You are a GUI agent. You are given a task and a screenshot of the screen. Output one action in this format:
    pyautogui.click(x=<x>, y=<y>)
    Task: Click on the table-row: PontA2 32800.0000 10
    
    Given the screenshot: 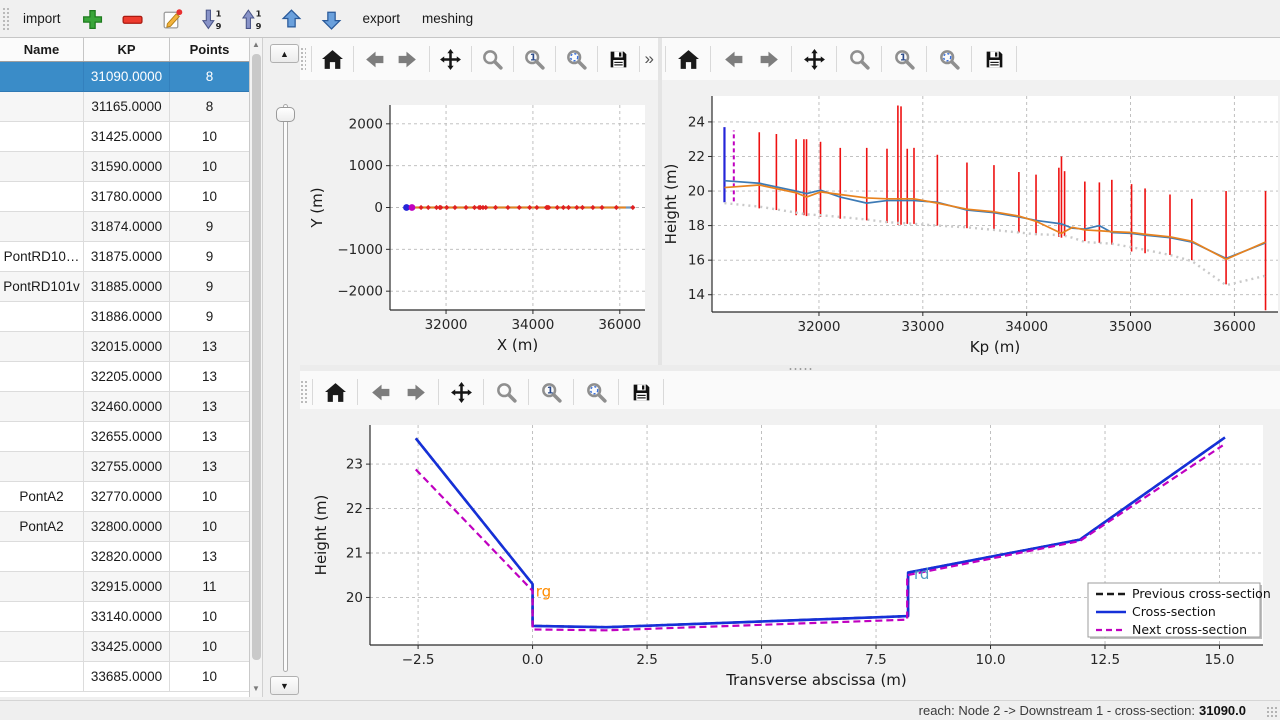 What is the action you would take?
    pyautogui.click(x=124, y=527)
    